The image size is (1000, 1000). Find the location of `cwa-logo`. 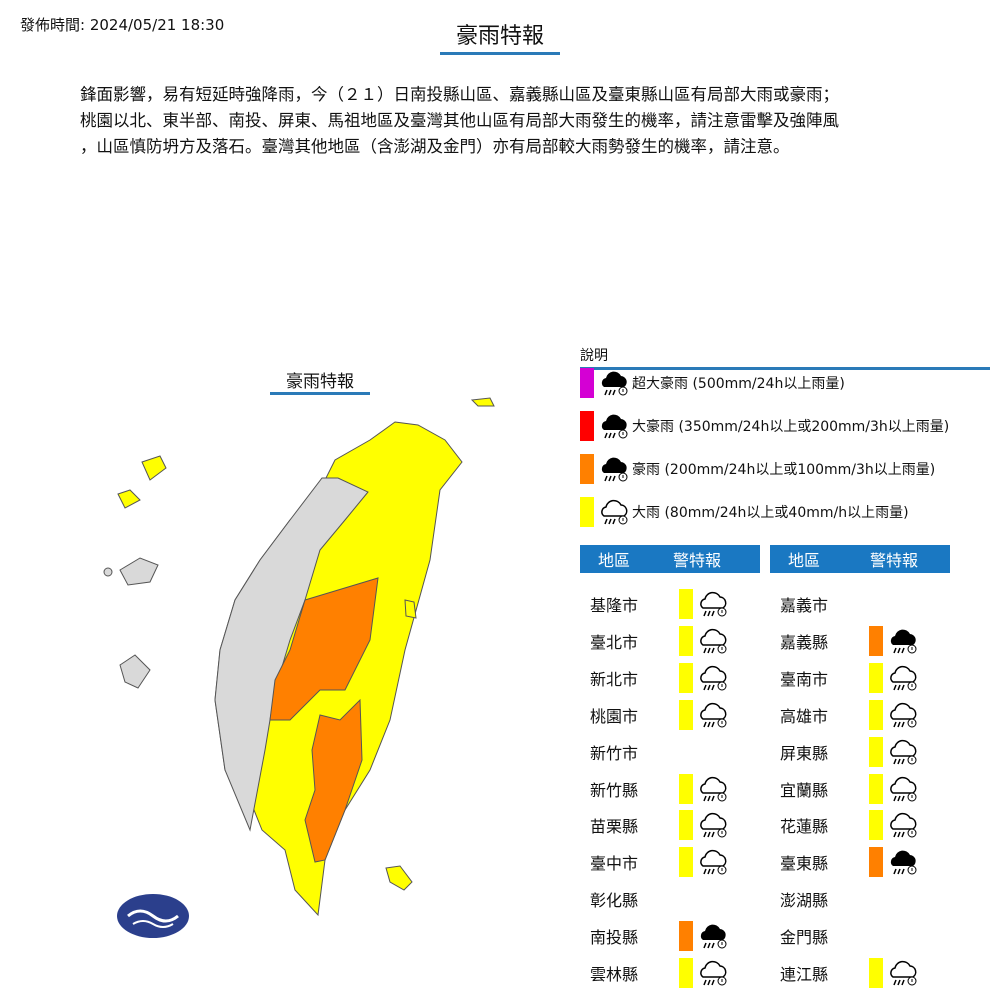

cwa-logo is located at coordinates (153, 916).